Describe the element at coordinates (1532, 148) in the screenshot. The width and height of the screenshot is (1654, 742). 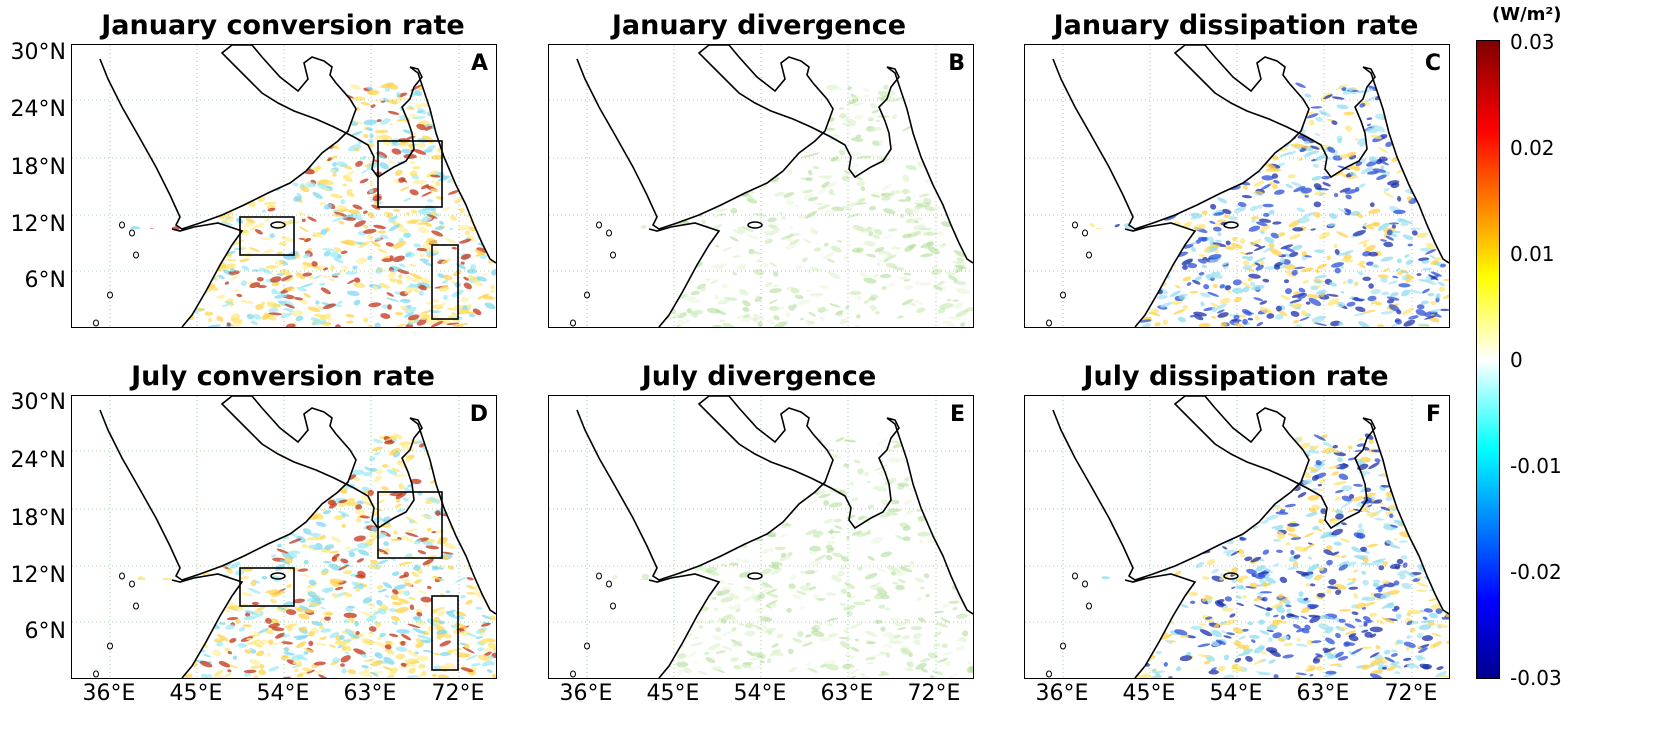
I see `colorbar-tick-0.02: 0.02` at that location.